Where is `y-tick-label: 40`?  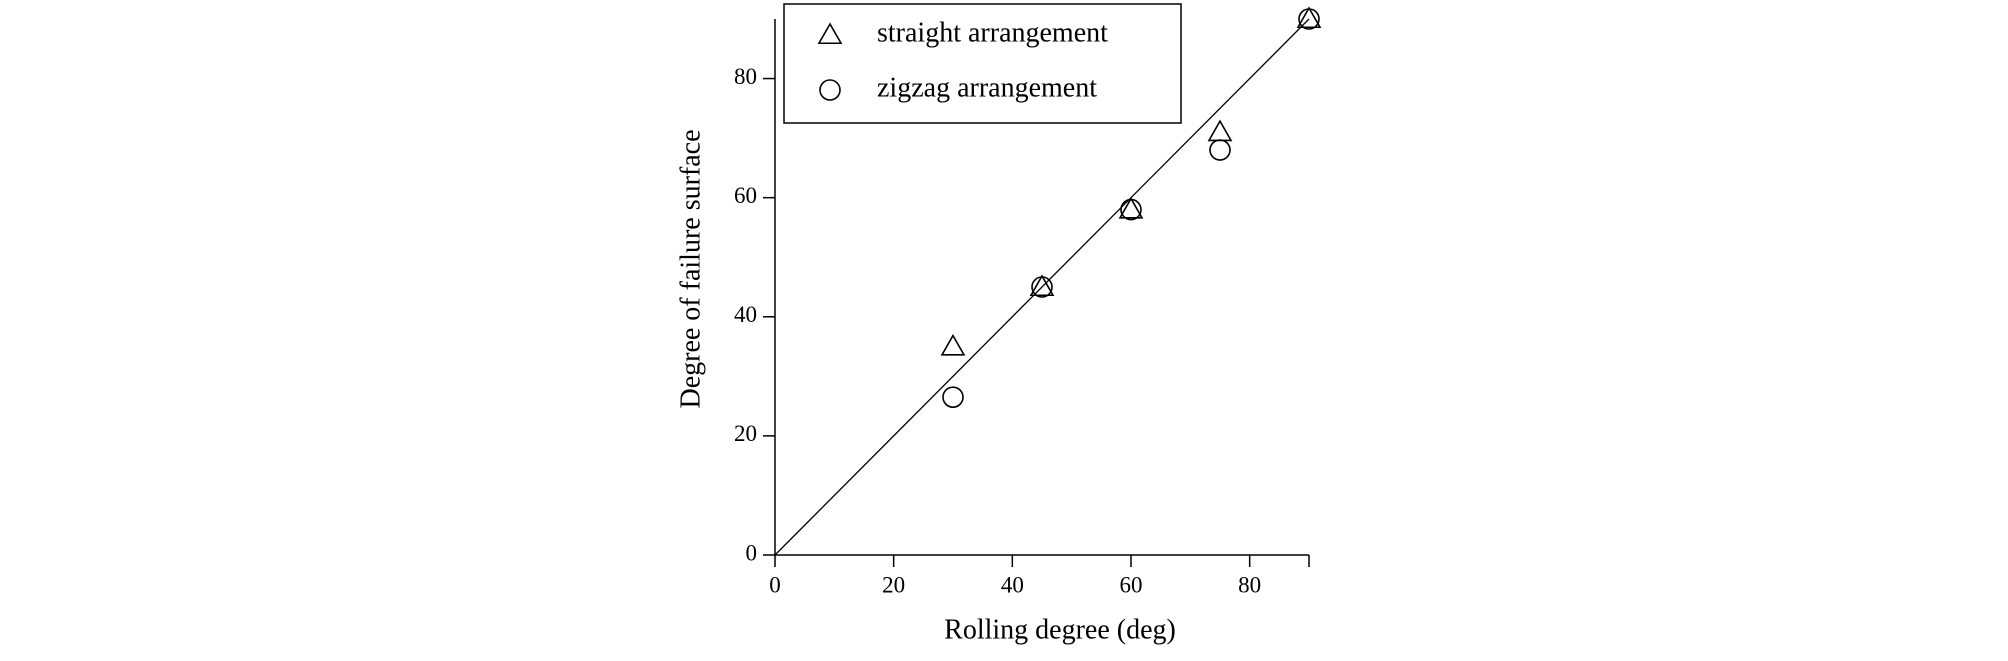
y-tick-label: 40 is located at coordinates (745, 314).